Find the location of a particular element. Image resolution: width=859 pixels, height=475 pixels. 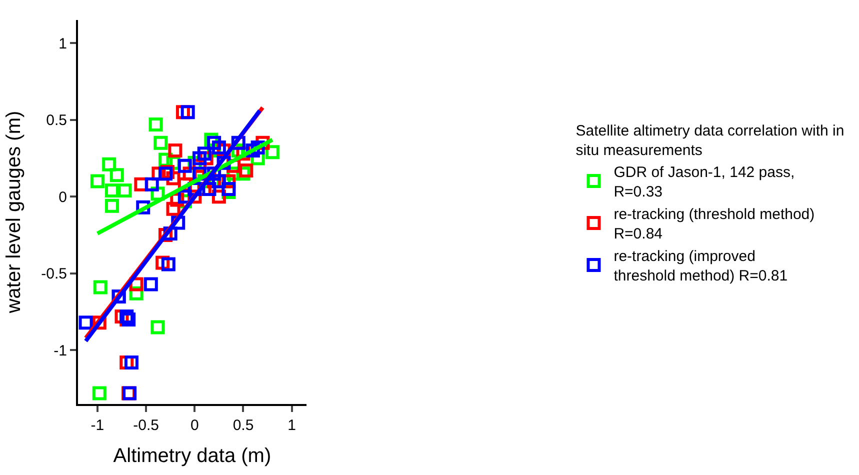

x-tick-label: -1 is located at coordinates (97, 425).